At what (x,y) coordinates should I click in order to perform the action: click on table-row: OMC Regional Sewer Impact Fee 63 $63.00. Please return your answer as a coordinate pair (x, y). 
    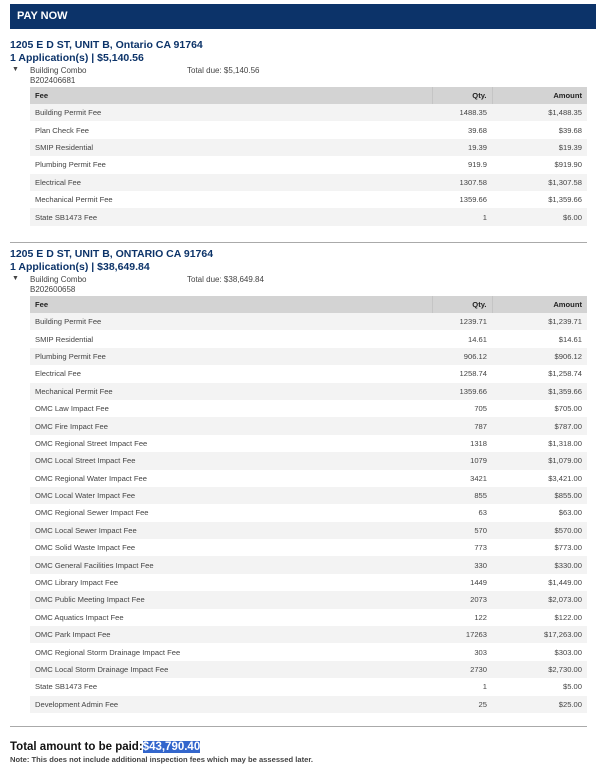
    Looking at the image, I should click on (308, 512).